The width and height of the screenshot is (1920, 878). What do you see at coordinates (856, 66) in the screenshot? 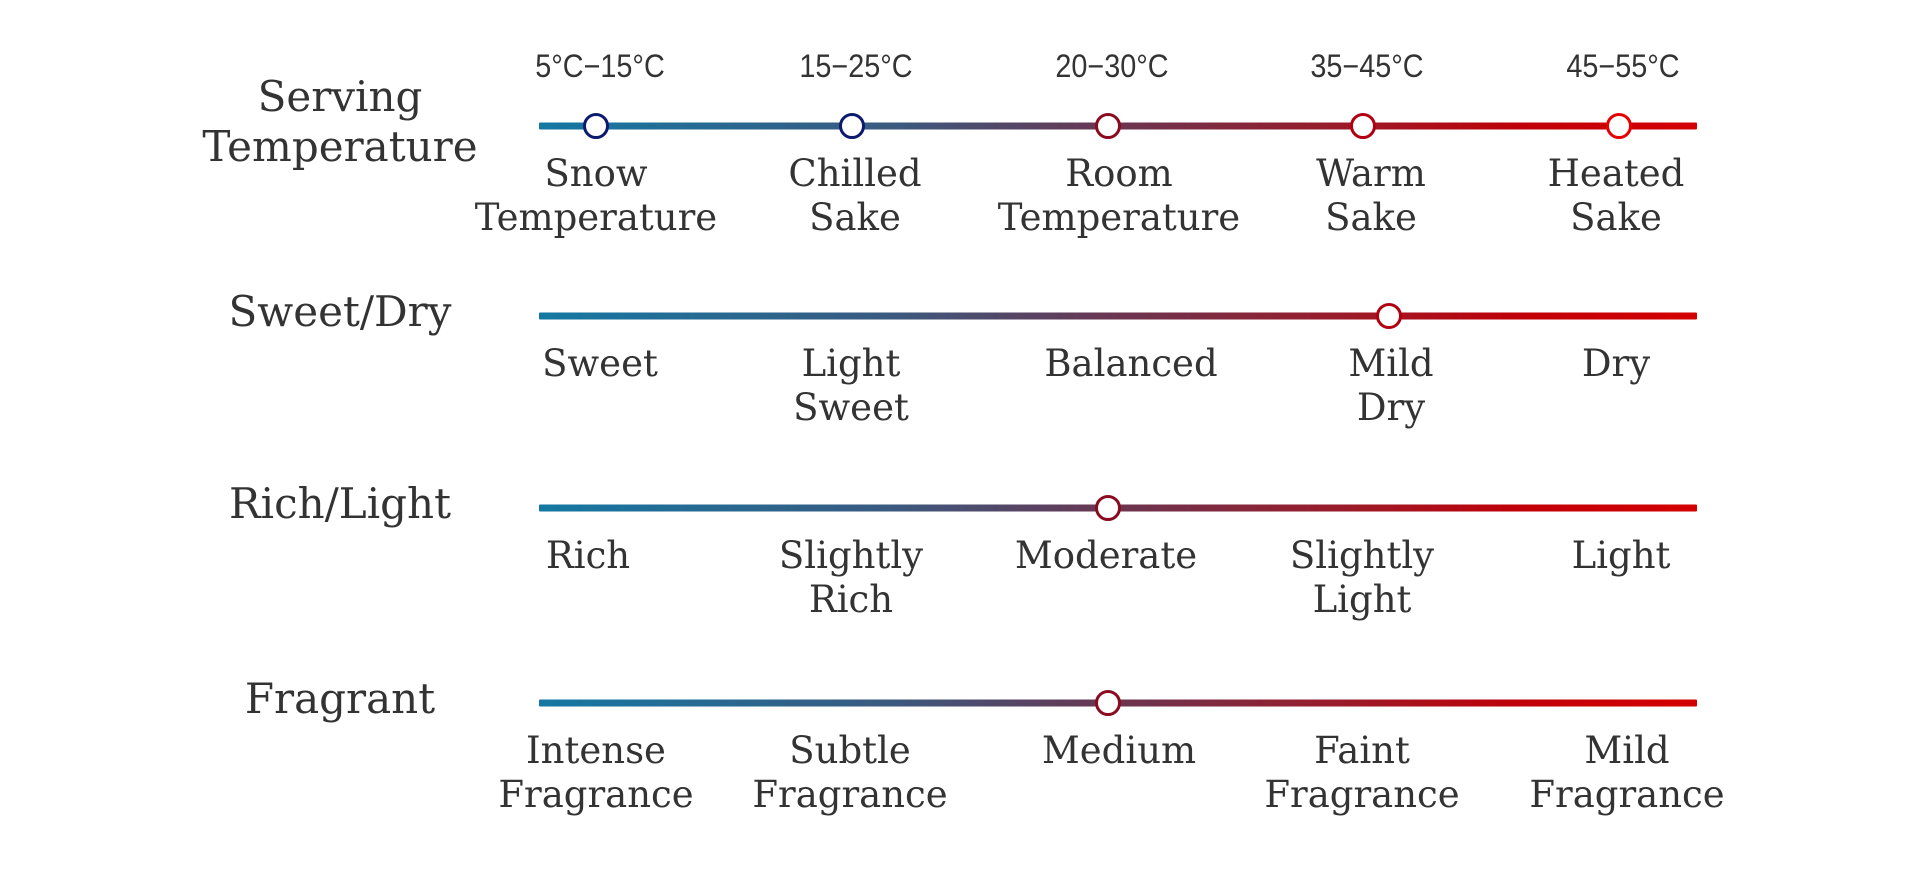
I see `temperature-range-label: 15−25°C` at bounding box center [856, 66].